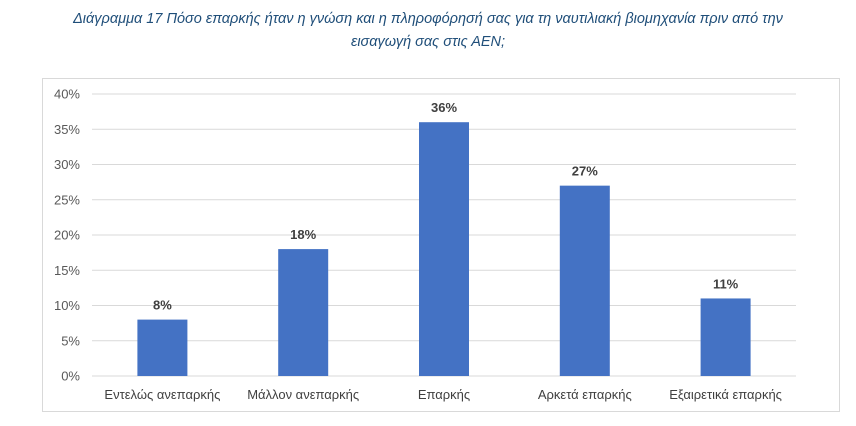  Describe the element at coordinates (70, 376) in the screenshot. I see `y-tick-label: 0%` at that location.